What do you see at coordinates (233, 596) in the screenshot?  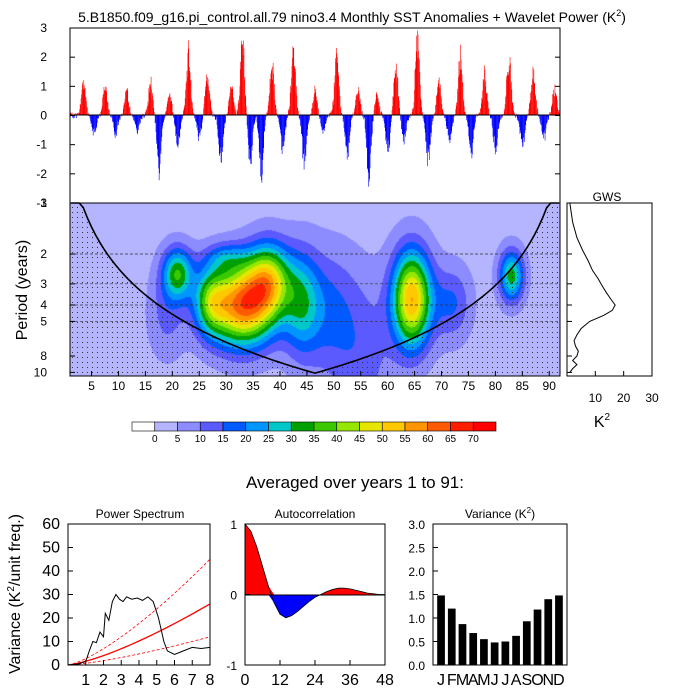 I see `ac-y-tick-label: 0` at bounding box center [233, 596].